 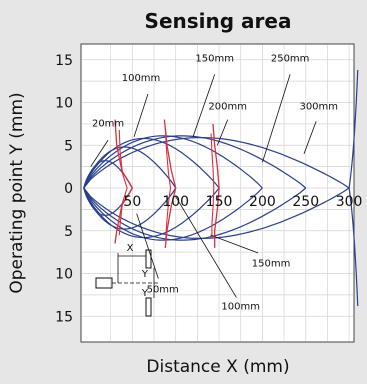 What do you see at coordinates (126, 280) in the screenshot?
I see `sensor-inset-diagram: X YY` at bounding box center [126, 280].